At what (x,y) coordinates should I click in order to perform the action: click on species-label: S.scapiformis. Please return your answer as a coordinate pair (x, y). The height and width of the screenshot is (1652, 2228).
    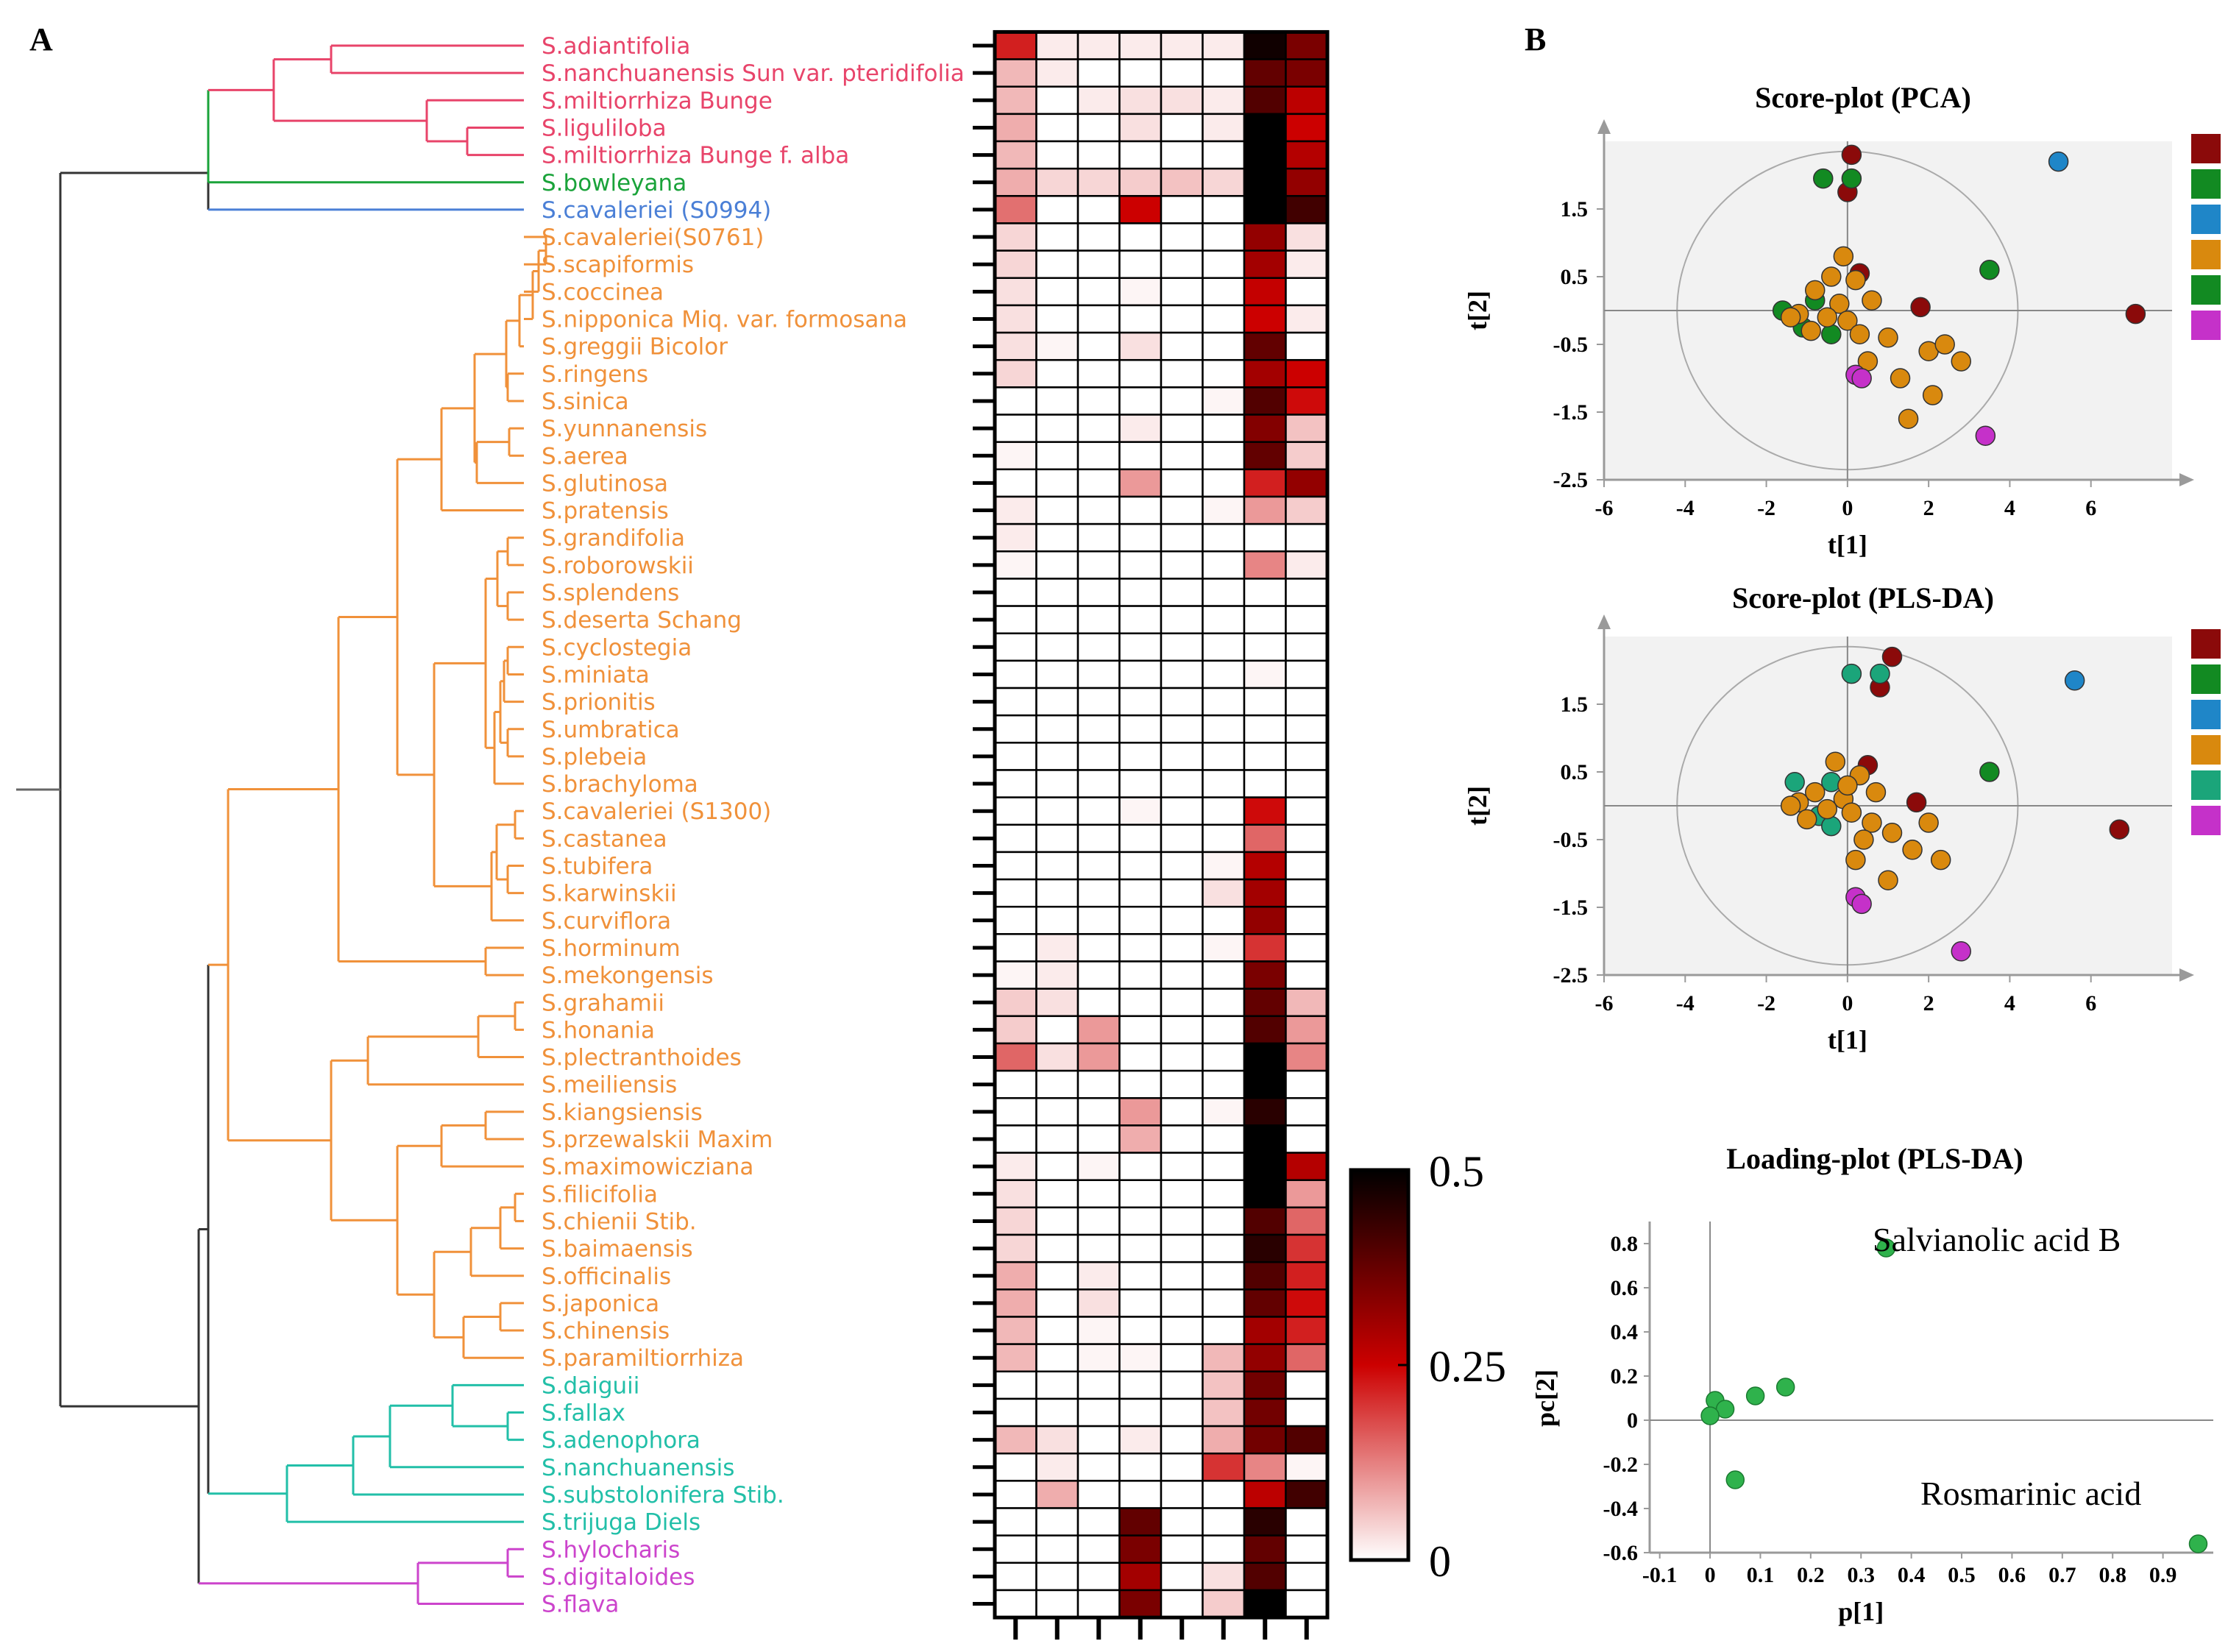
    Looking at the image, I should click on (618, 265).